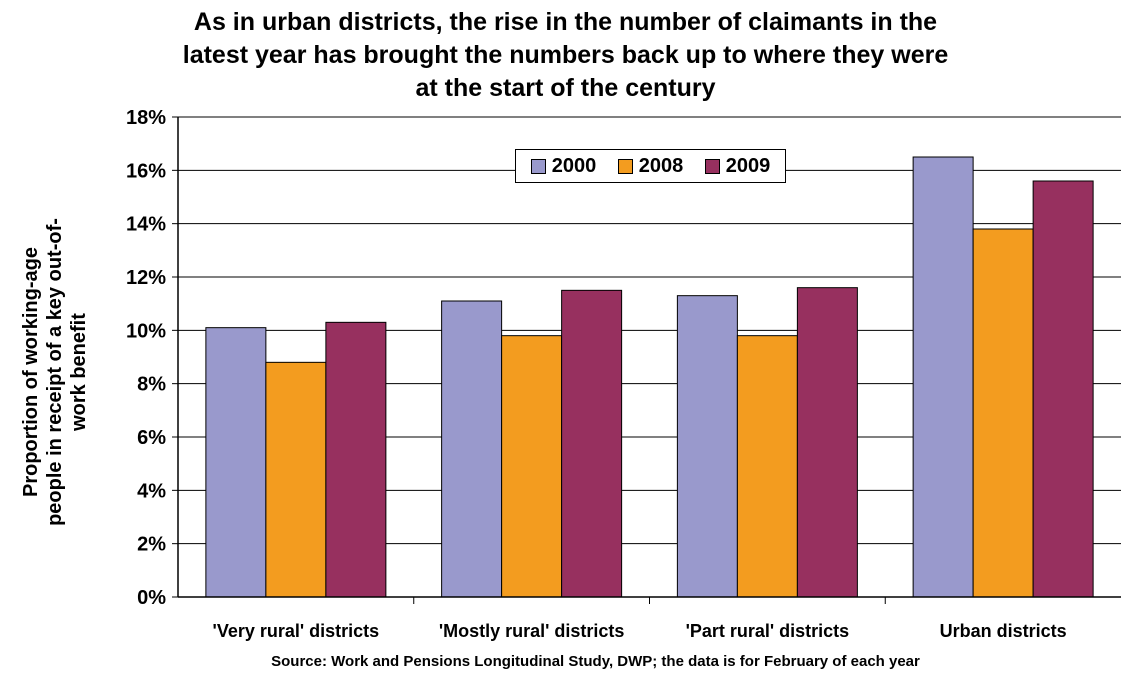 The height and width of the screenshot is (675, 1131). I want to click on legend: 2000 2008 2009, so click(650, 166).